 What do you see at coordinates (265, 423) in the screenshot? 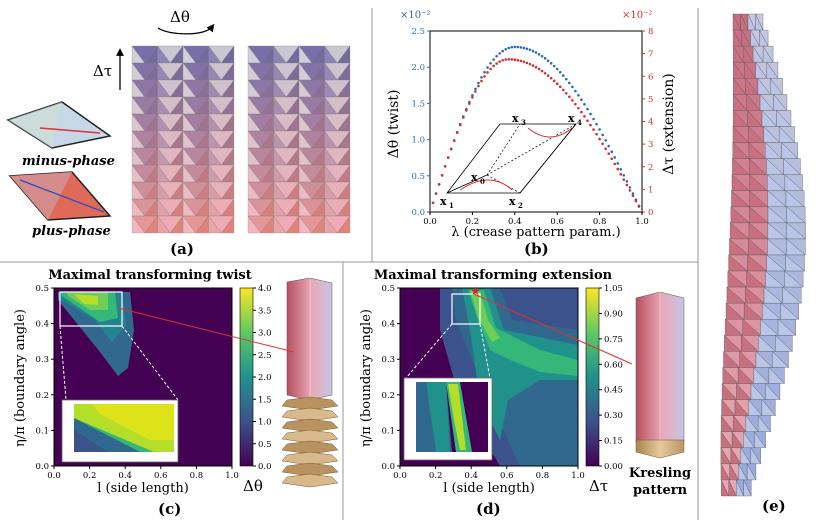
I see `colorbar-tick-label: 1.0` at bounding box center [265, 423].